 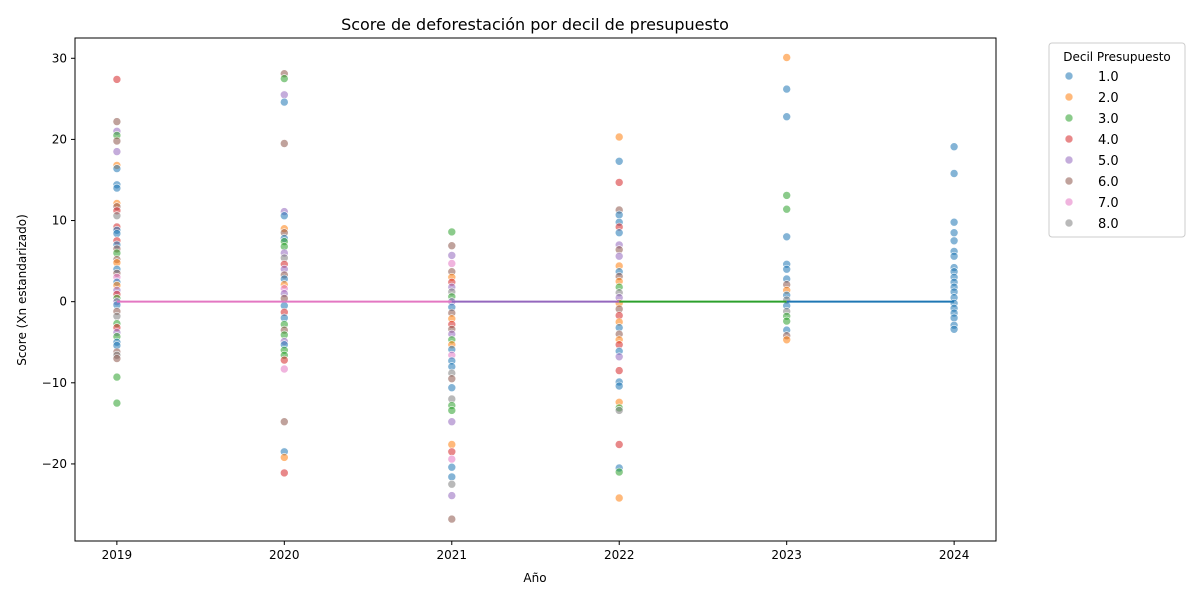 What do you see at coordinates (59, 221) in the screenshot?
I see `y-tick-label: 10` at bounding box center [59, 221].